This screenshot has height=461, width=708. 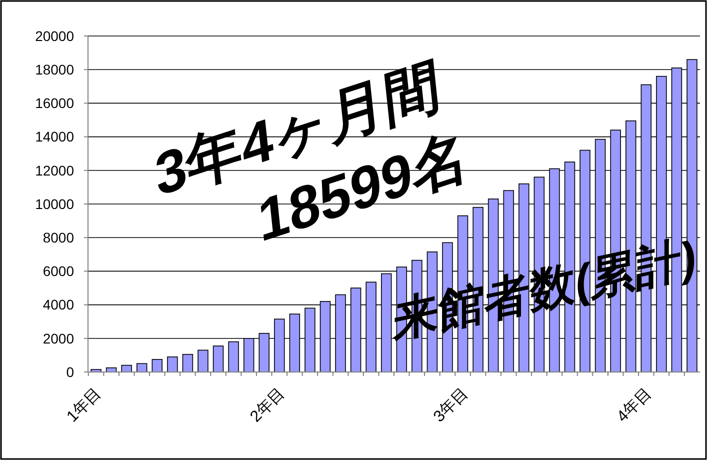 I want to click on y-tick-label: 4000, so click(x=58, y=304).